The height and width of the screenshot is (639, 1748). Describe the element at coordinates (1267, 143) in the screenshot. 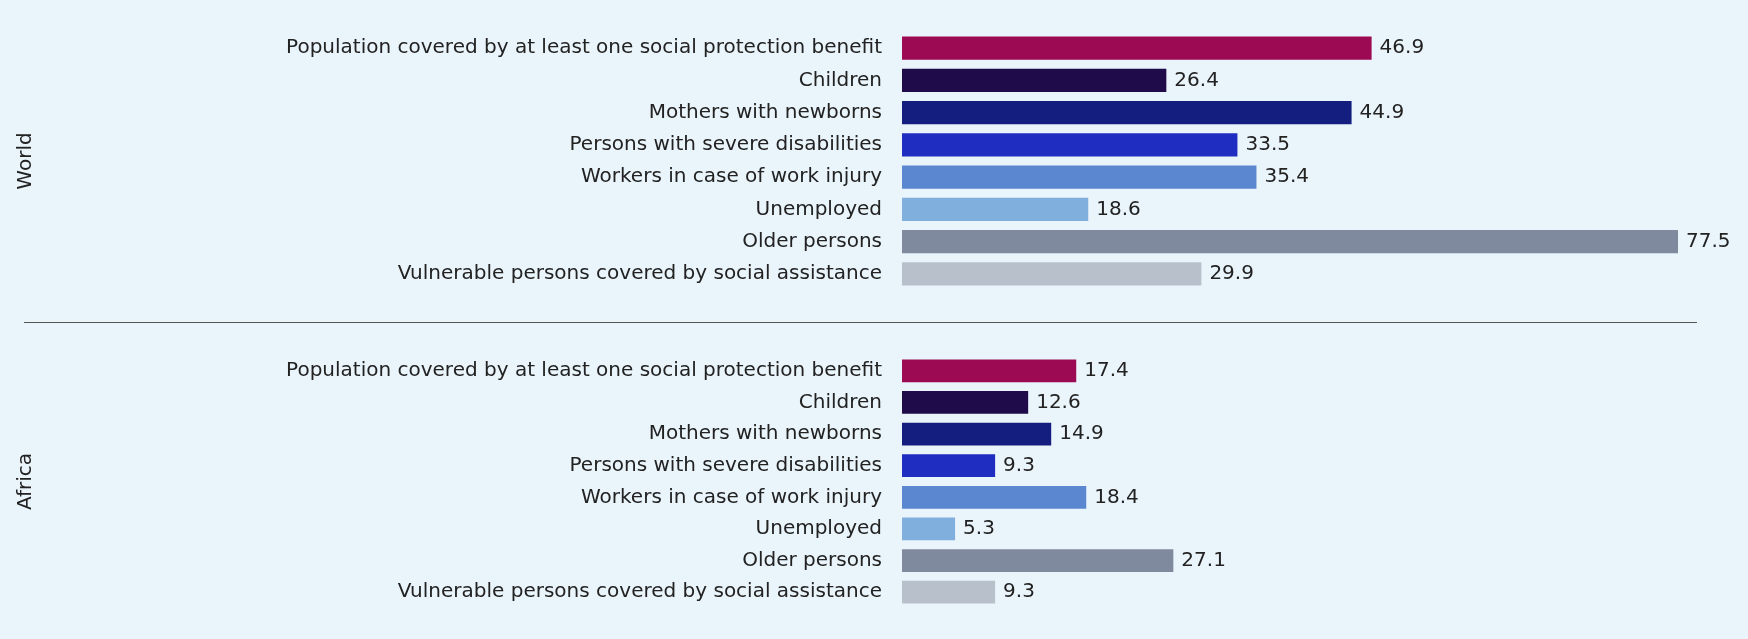

I see `data-label: 33.5` at that location.